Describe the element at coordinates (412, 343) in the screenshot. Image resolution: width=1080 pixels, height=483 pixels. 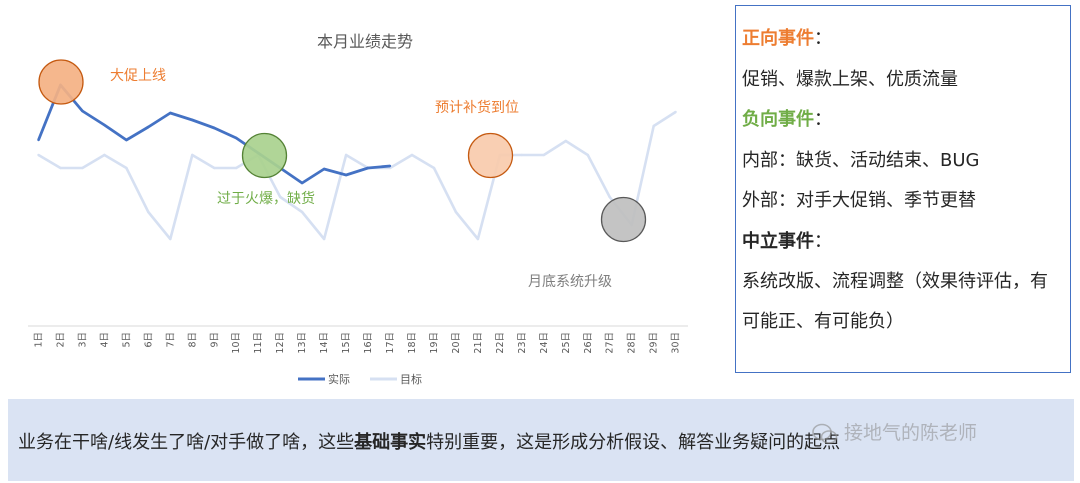
I see `x-tick-label-18: 18日` at that location.